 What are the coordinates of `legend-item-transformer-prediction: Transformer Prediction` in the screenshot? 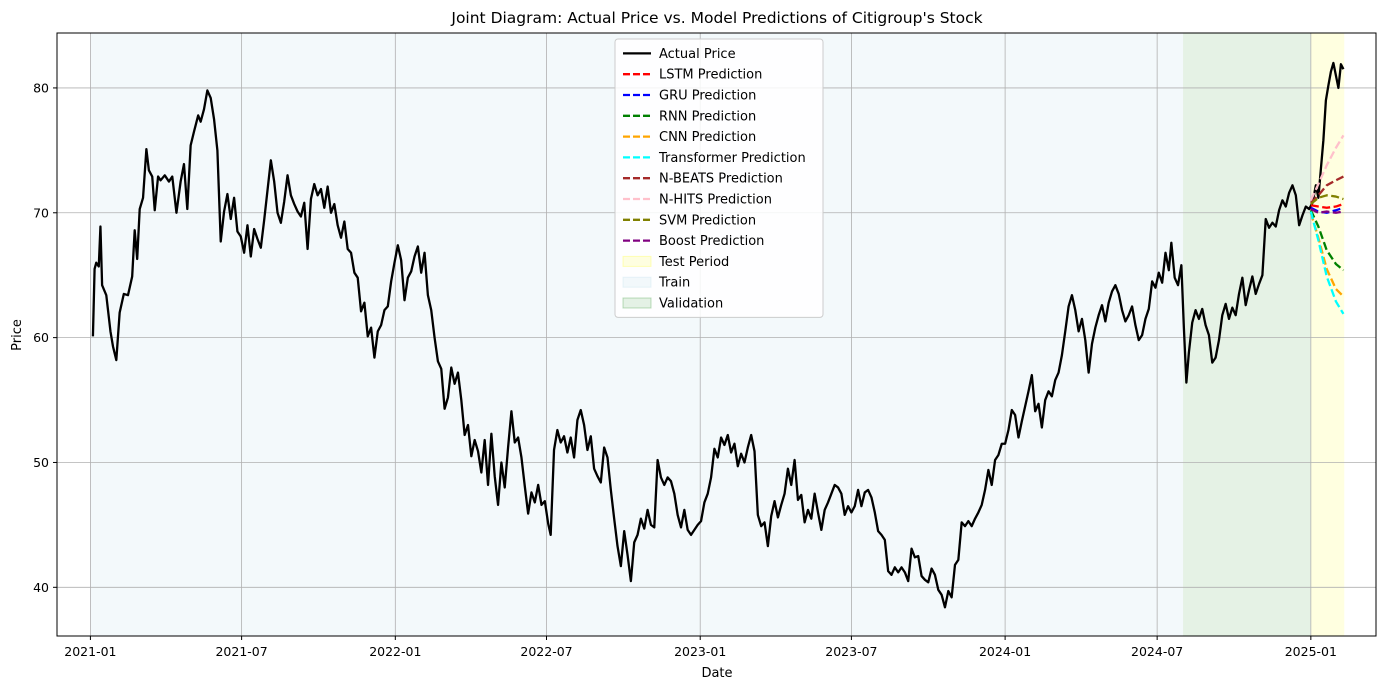 It's located at (714, 158).